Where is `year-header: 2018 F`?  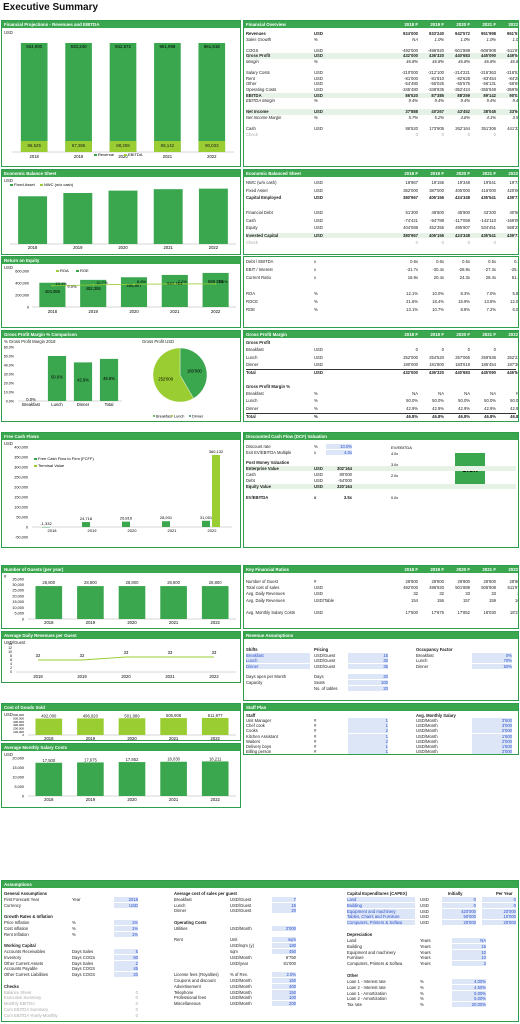 year-header: 2018 F is located at coordinates (411, 569).